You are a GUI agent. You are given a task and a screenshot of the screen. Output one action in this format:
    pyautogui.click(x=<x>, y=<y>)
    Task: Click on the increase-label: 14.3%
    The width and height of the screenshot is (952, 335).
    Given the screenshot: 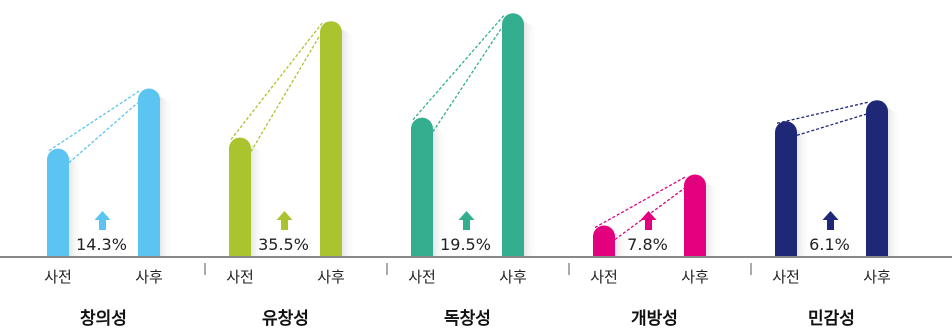 What is the action you would take?
    pyautogui.click(x=101, y=244)
    